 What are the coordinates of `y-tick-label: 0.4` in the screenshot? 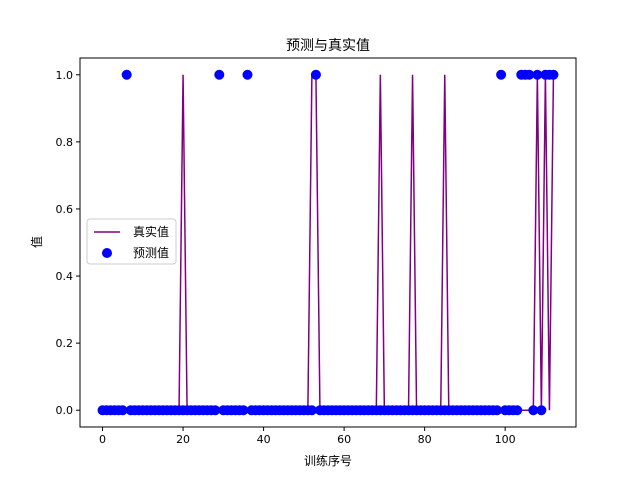 It's located at (65, 276).